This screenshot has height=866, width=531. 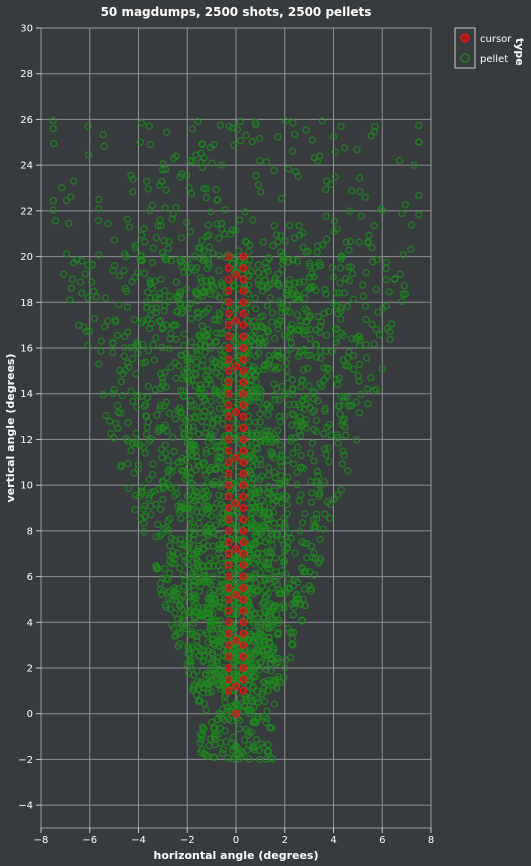 What do you see at coordinates (25, 760) in the screenshot?
I see `y-tick-label: −2` at bounding box center [25, 760].